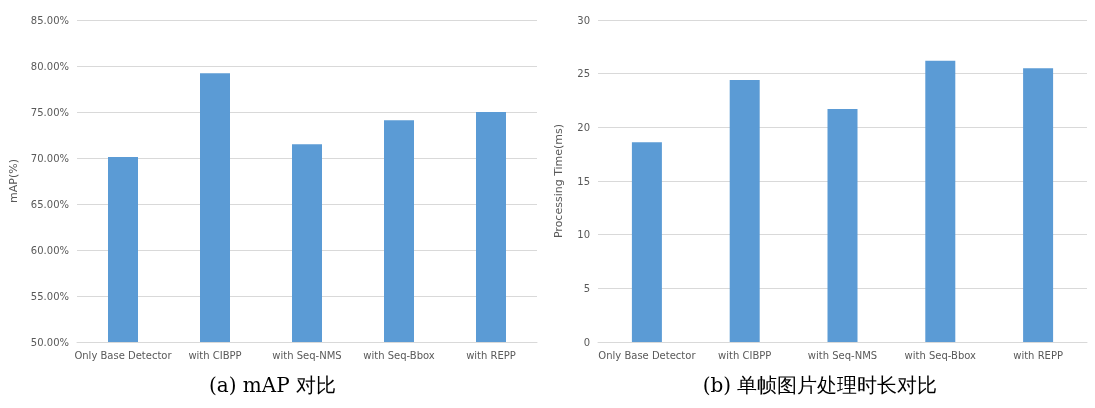 The height and width of the screenshot is (408, 1095). What do you see at coordinates (272, 385) in the screenshot?
I see `text: (a) mAP 对比` at bounding box center [272, 385].